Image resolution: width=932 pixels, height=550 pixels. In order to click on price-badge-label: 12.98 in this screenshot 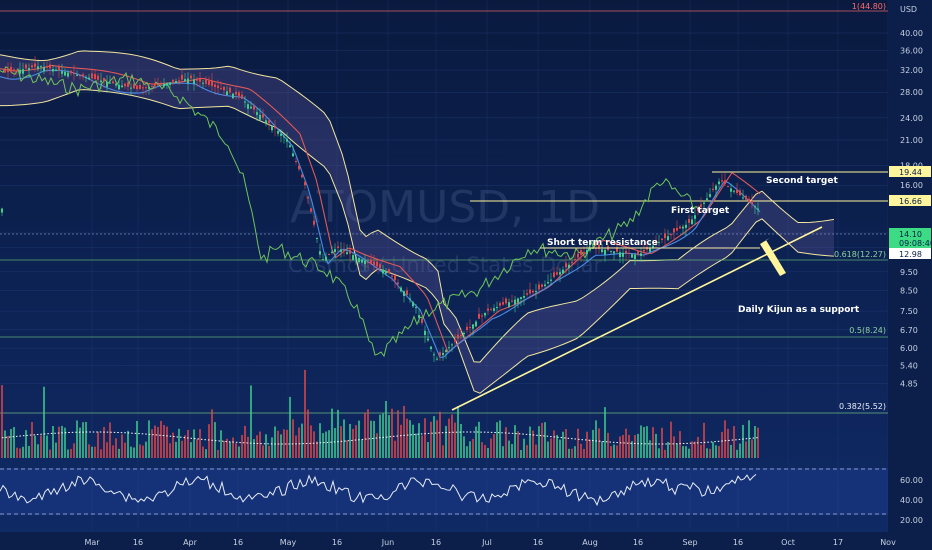, I will do `click(910, 254)`.